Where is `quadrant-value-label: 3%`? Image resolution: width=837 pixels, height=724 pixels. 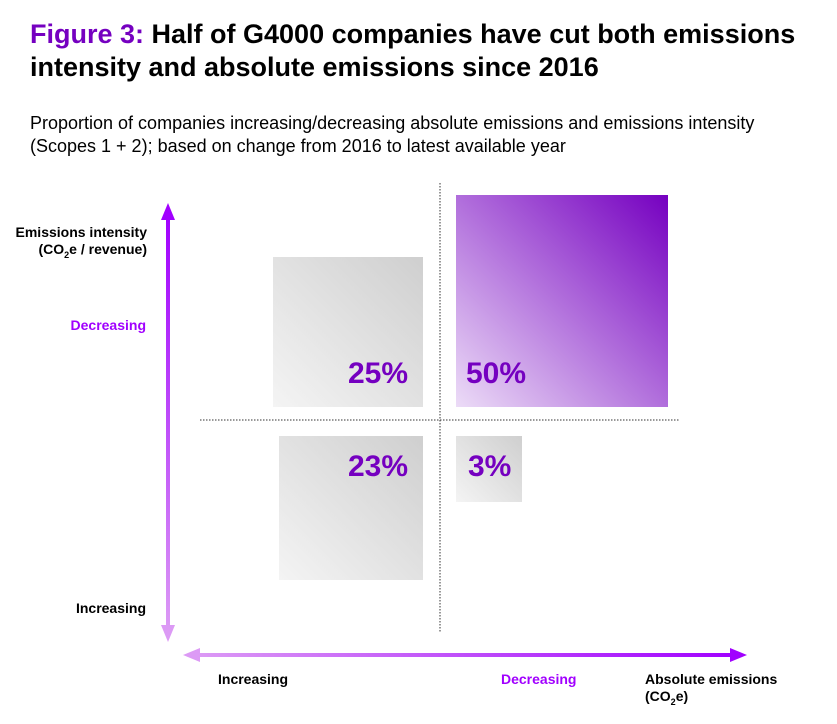 quadrant-value-label: 3% is located at coordinates (490, 466).